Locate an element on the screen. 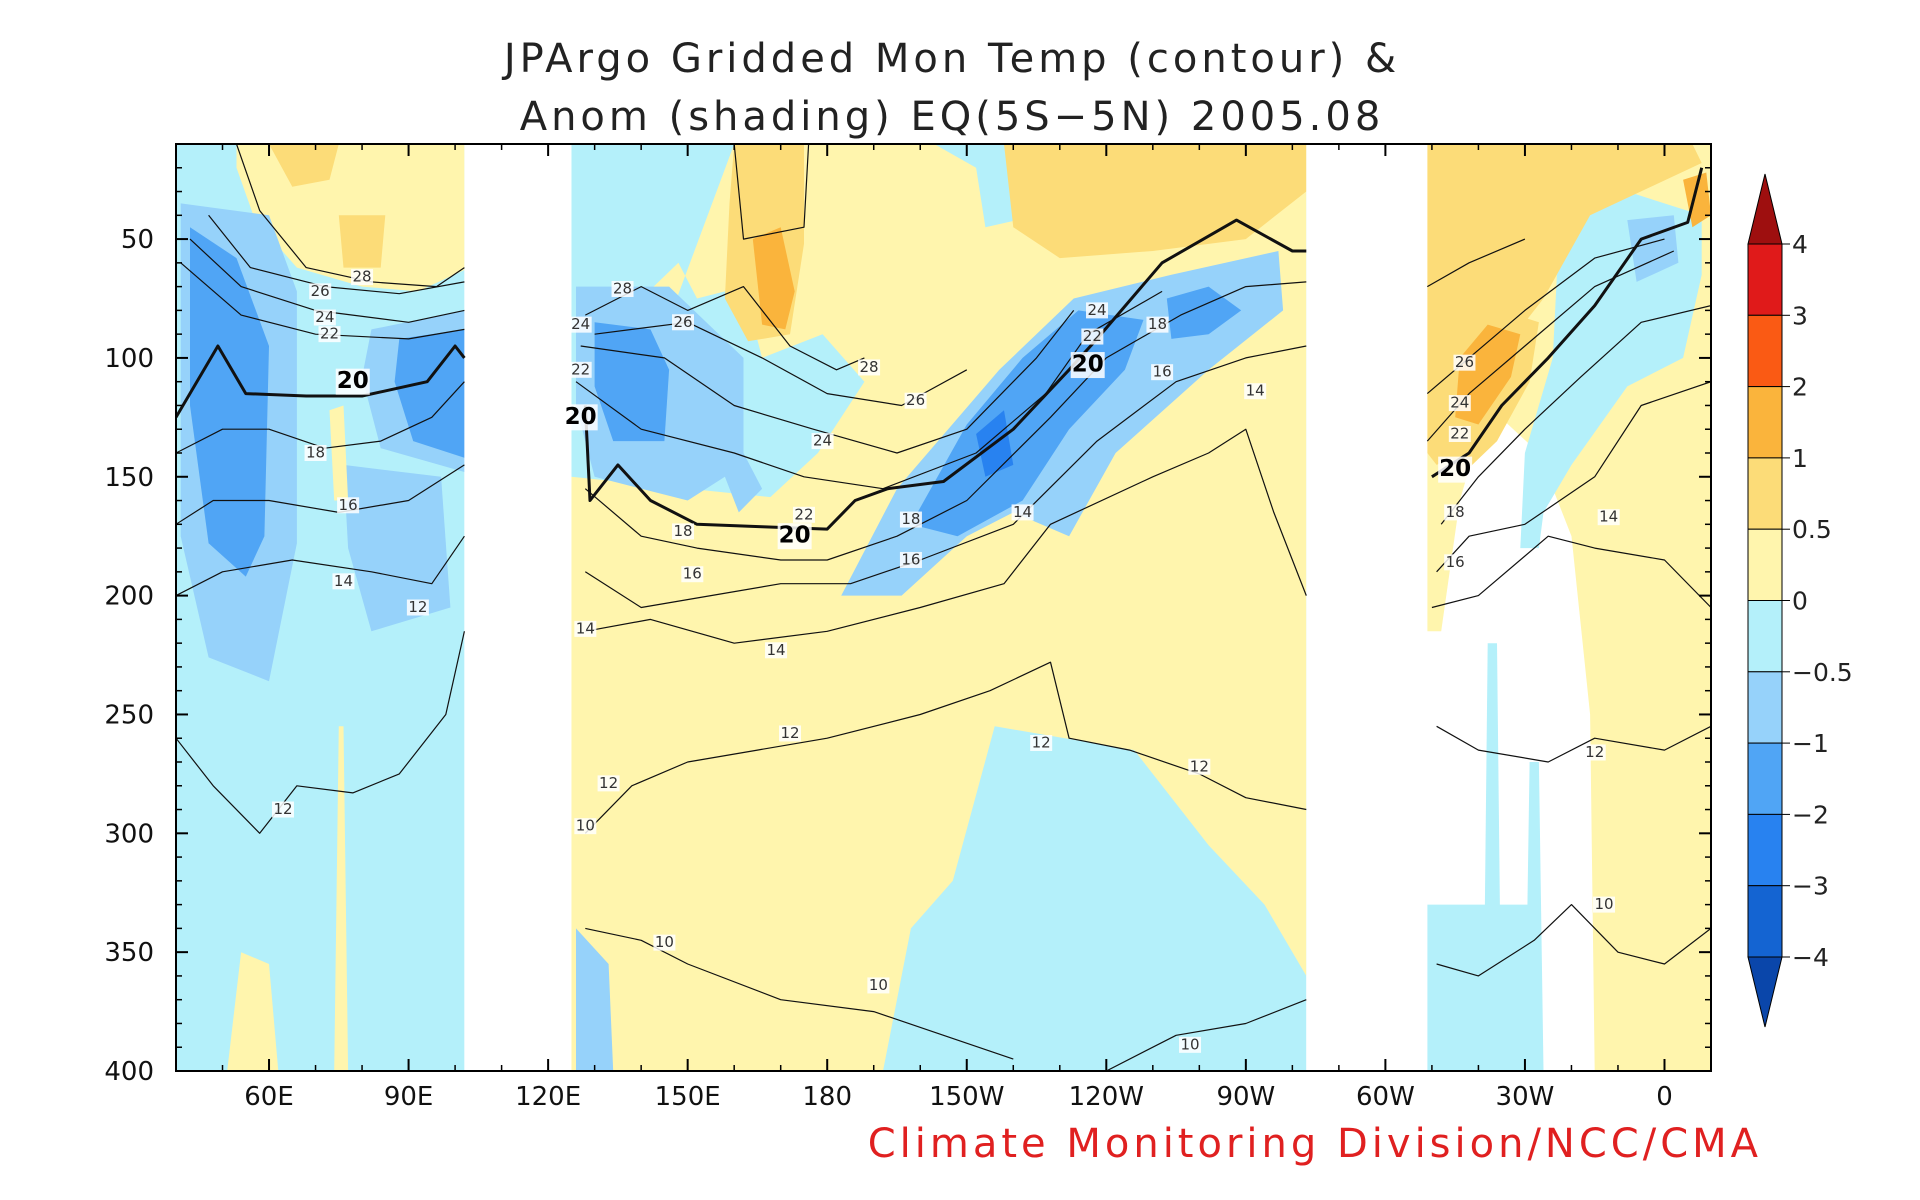 The image size is (1920, 1200). x-tick-label: 120E is located at coordinates (548, 1097).